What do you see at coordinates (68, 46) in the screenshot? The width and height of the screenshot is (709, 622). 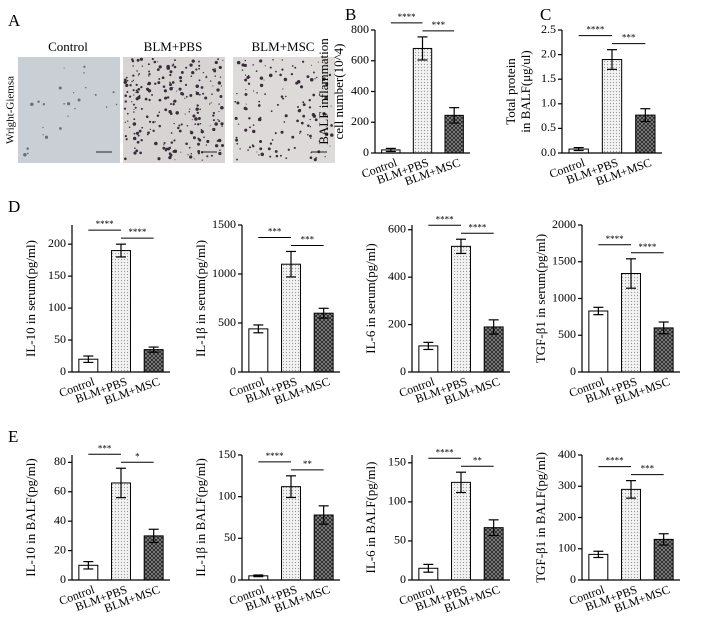 I see `image-label: Control` at bounding box center [68, 46].